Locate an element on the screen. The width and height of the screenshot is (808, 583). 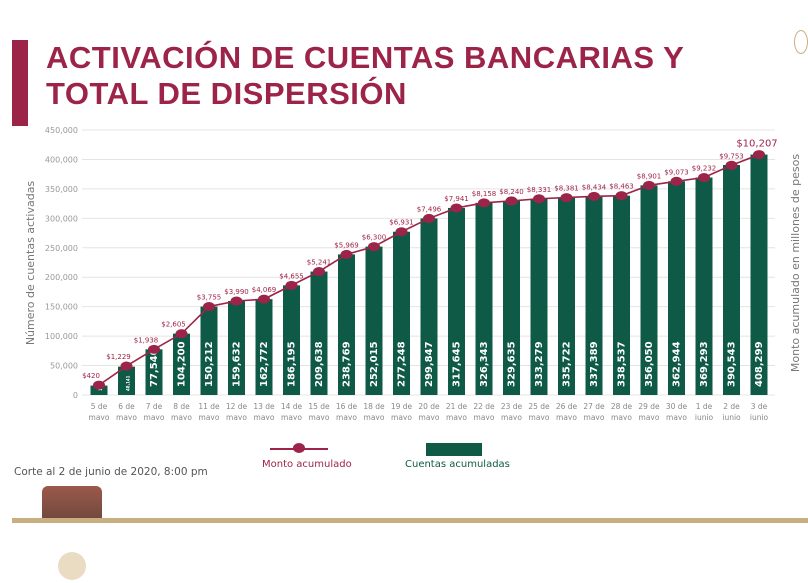
x-tick-label: 27 de is located at coordinates (594, 406).